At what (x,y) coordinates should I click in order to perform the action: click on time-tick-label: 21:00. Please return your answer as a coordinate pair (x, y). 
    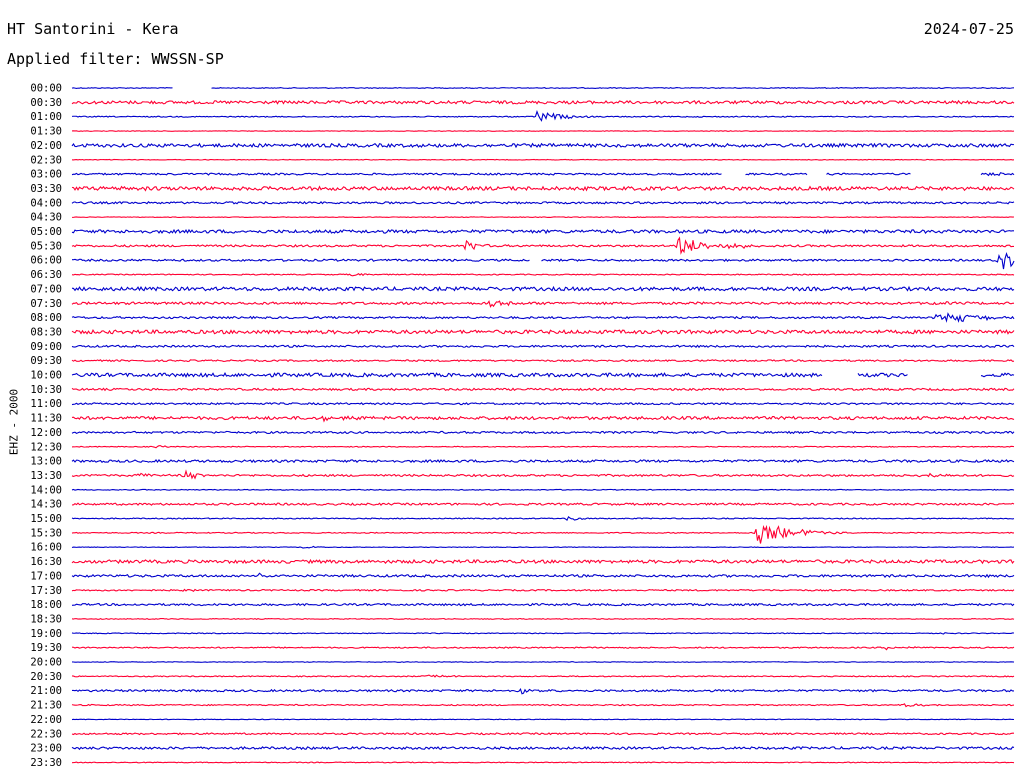
    Looking at the image, I should click on (46, 691).